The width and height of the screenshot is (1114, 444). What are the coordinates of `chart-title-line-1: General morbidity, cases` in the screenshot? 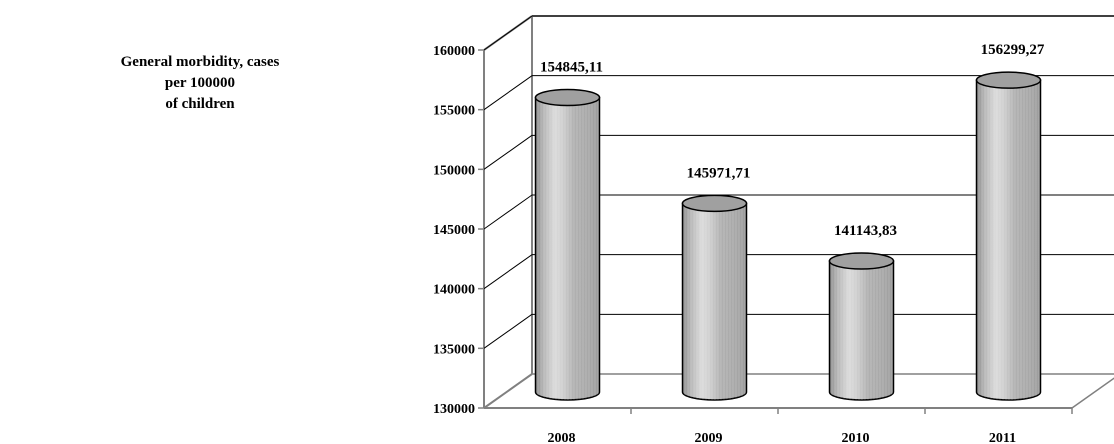 It's located at (200, 62).